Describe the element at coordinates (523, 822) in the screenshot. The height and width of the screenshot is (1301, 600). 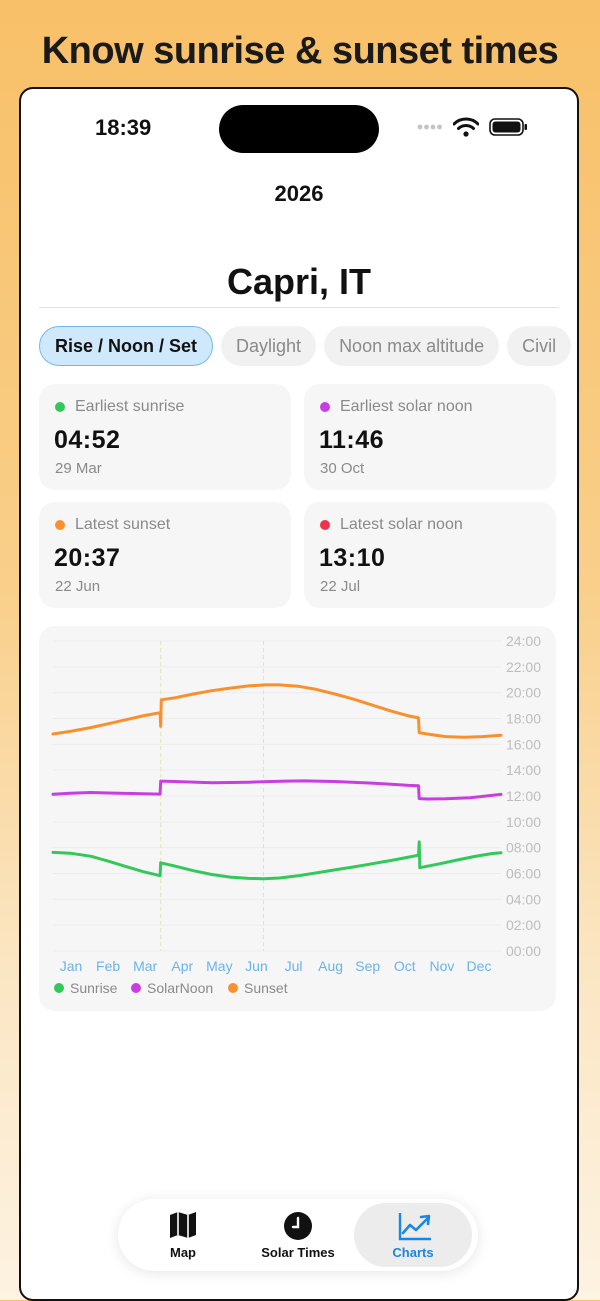
I see `y-tick-label: 10:00` at that location.